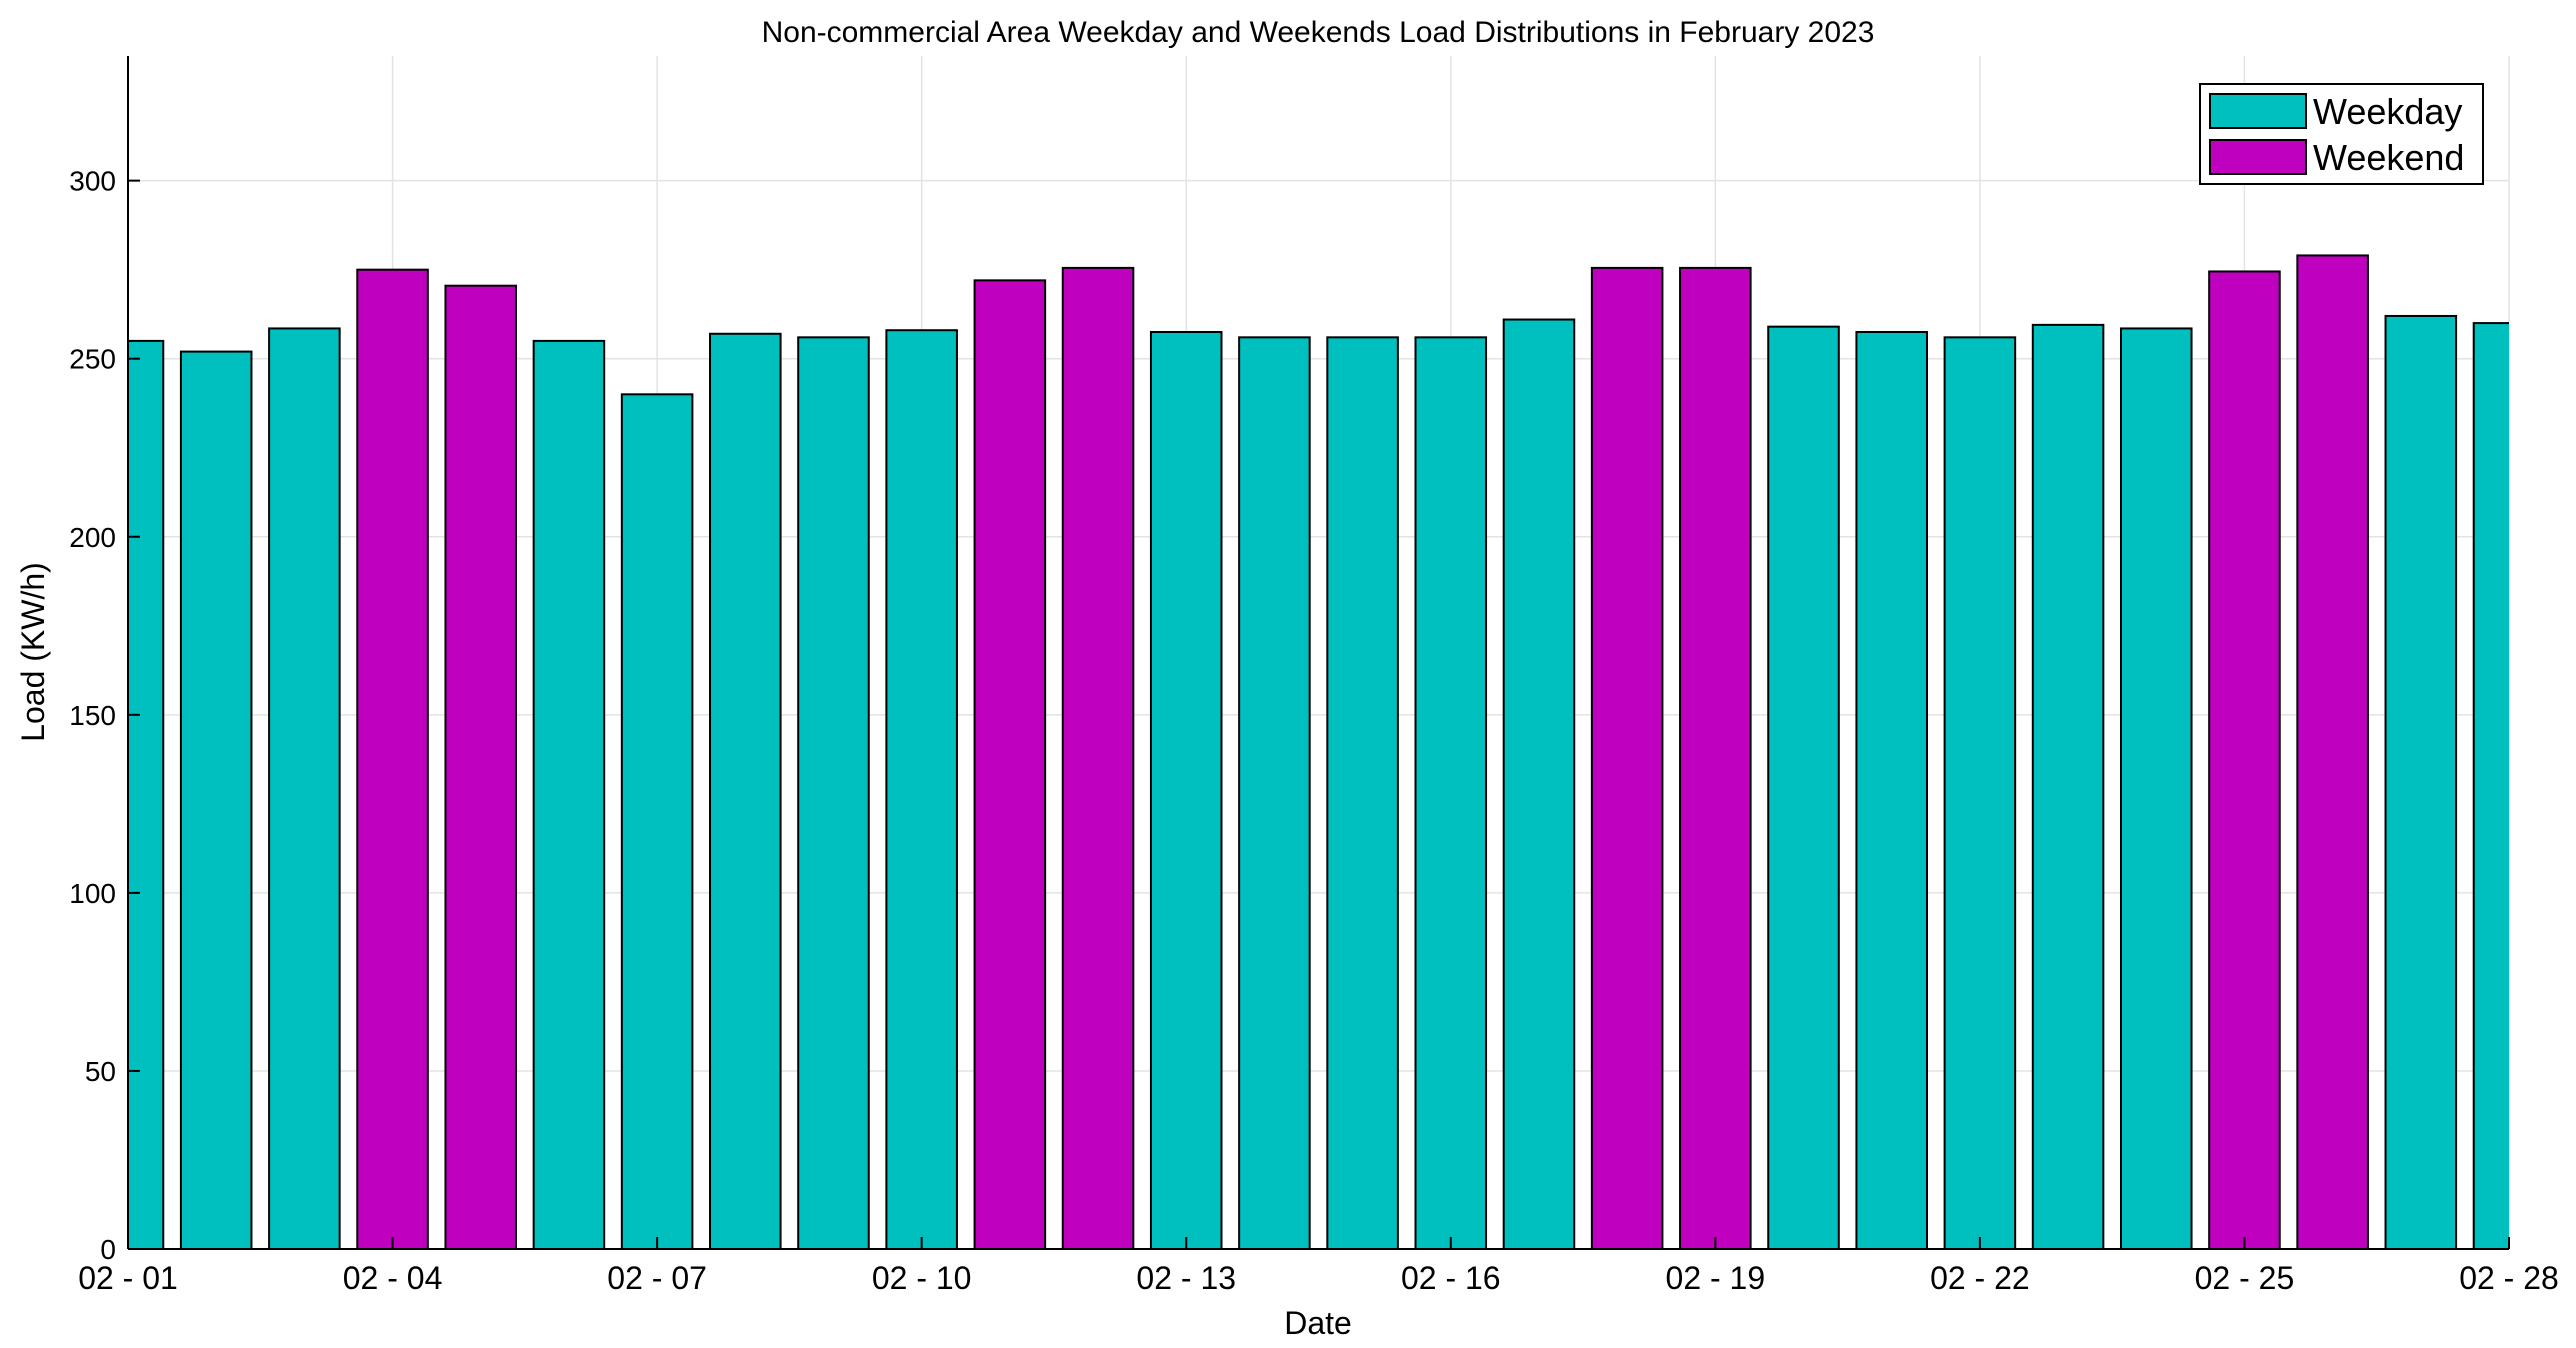 This screenshot has height=1348, width=2576. What do you see at coordinates (1980, 1278) in the screenshot?
I see `x-tick-label: 02 - 22` at bounding box center [1980, 1278].